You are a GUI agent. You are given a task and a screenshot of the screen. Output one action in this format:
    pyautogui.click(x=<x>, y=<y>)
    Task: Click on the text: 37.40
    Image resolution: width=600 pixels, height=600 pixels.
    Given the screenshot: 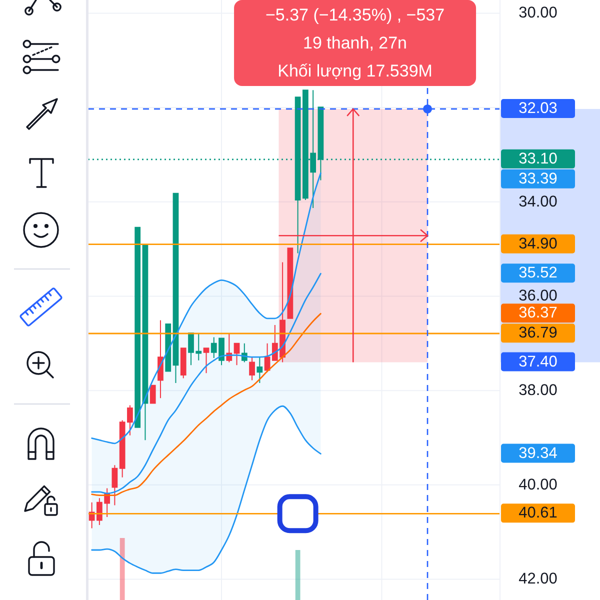 What is the action you would take?
    pyautogui.click(x=538, y=361)
    